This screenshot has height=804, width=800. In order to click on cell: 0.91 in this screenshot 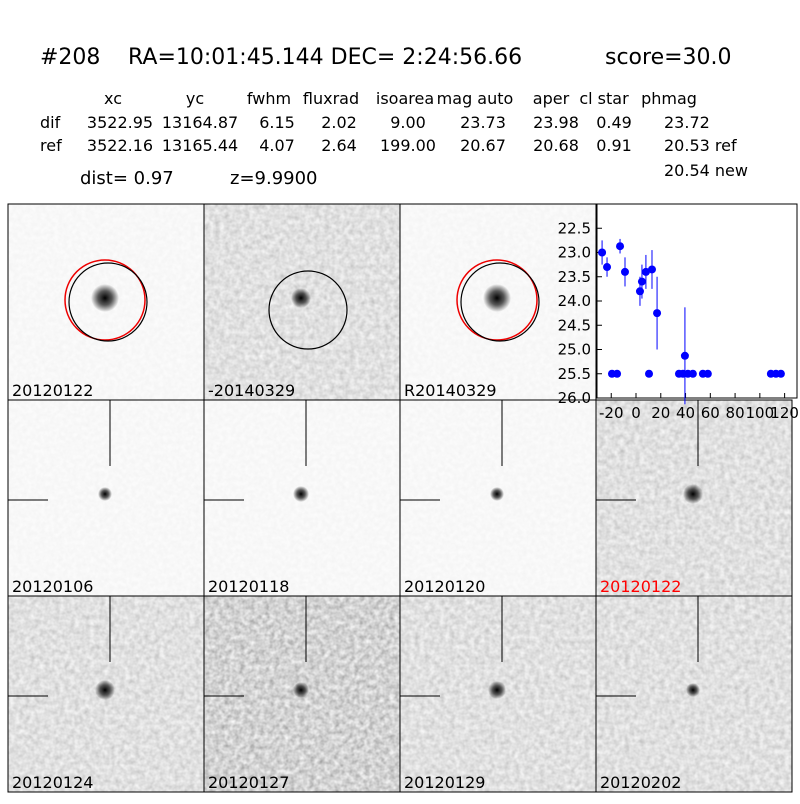, I will do `click(614, 145)`.